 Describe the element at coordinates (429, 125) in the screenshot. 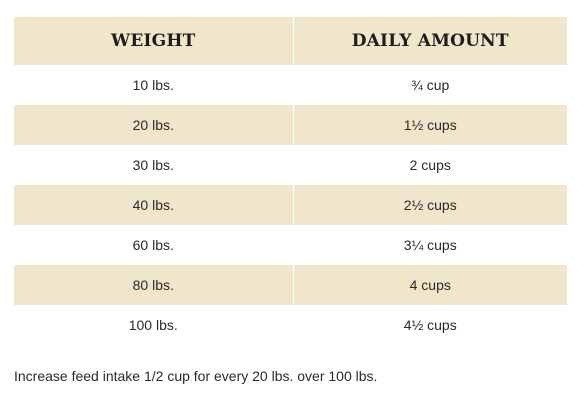

I see `daily-amount-cell: 1½ cups` at that location.